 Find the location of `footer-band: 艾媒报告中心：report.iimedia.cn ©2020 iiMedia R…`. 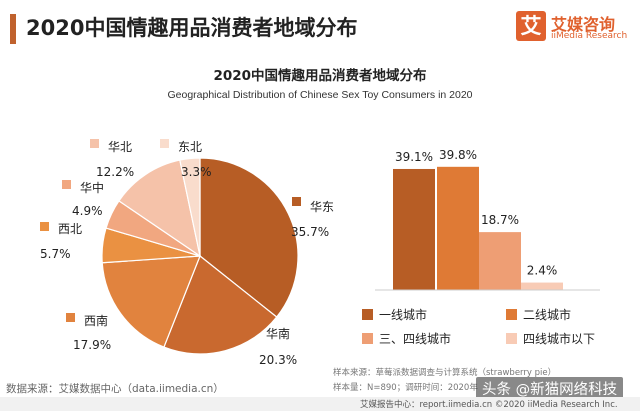

footer-band: 艾媒报告中心：report.iimedia.cn ©2020 iiMedia R… is located at coordinates (320, 404).